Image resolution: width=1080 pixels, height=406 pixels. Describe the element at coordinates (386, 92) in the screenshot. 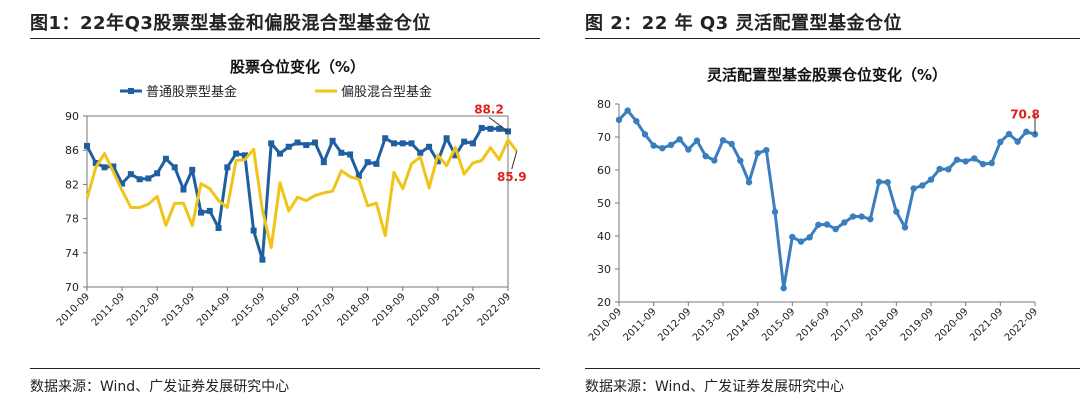

I see `legend-label: 偏股混合型基金` at that location.